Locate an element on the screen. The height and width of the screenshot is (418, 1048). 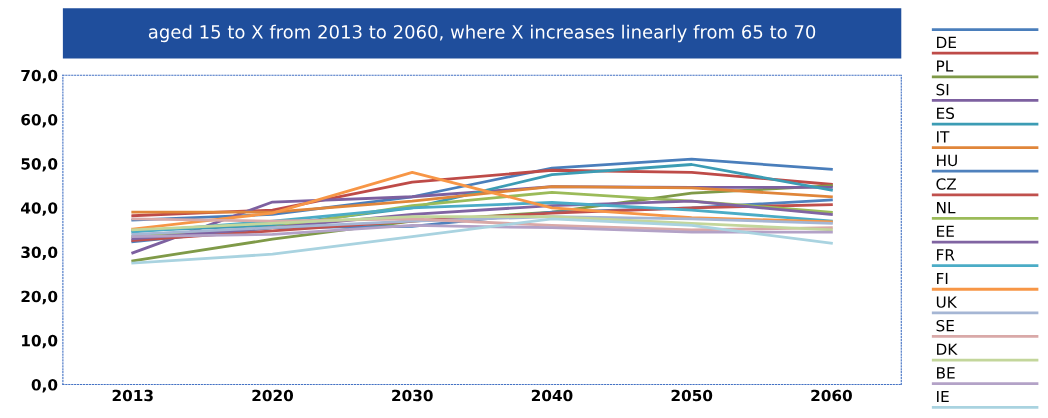
text: SE is located at coordinates (945, 325).